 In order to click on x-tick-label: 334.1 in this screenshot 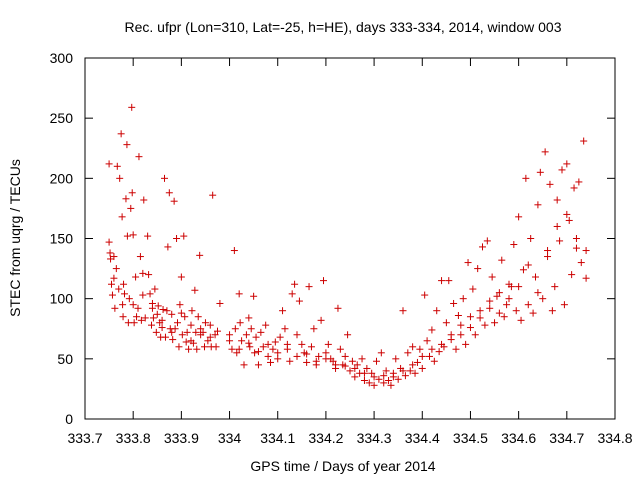, I will do `click(277, 438)`.